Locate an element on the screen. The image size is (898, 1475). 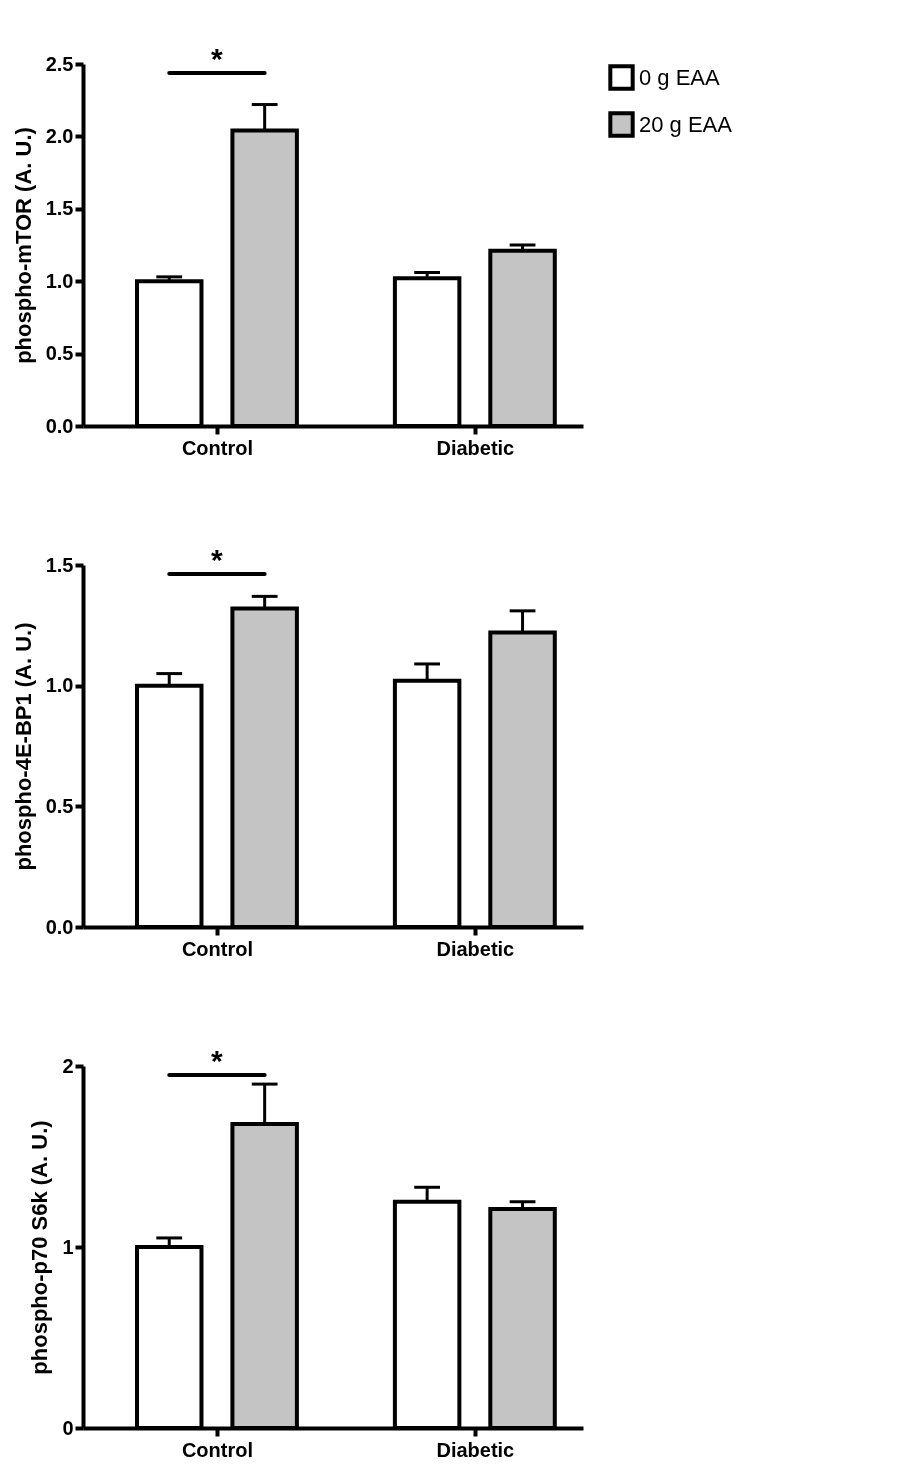
y-tick-label: 2 is located at coordinates (68, 1065).